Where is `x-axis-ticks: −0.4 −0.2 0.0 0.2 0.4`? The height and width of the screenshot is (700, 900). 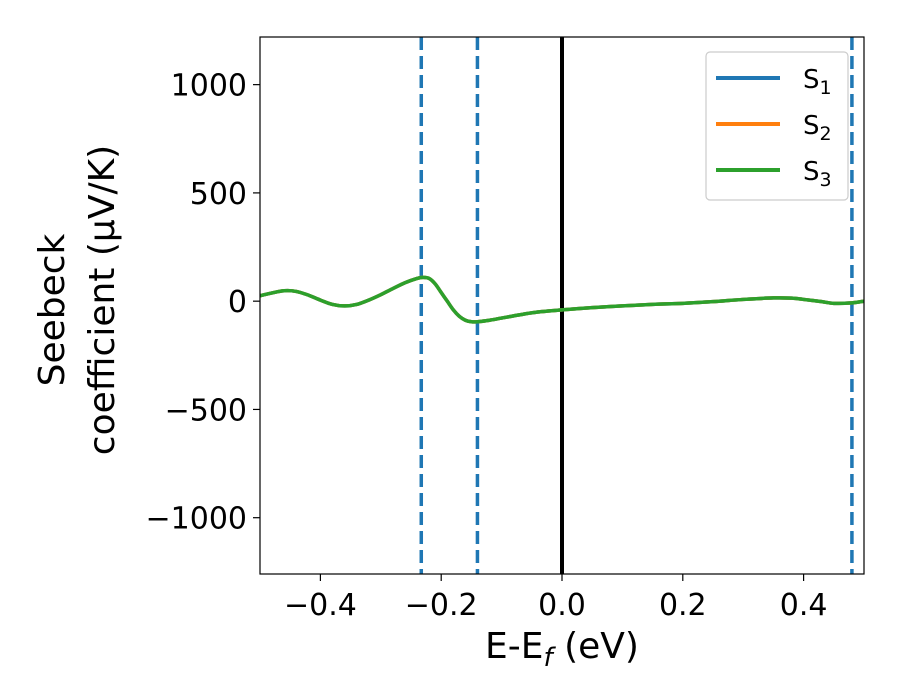 x-axis-ticks: −0.4 −0.2 0.0 0.2 0.4 is located at coordinates (555, 598).